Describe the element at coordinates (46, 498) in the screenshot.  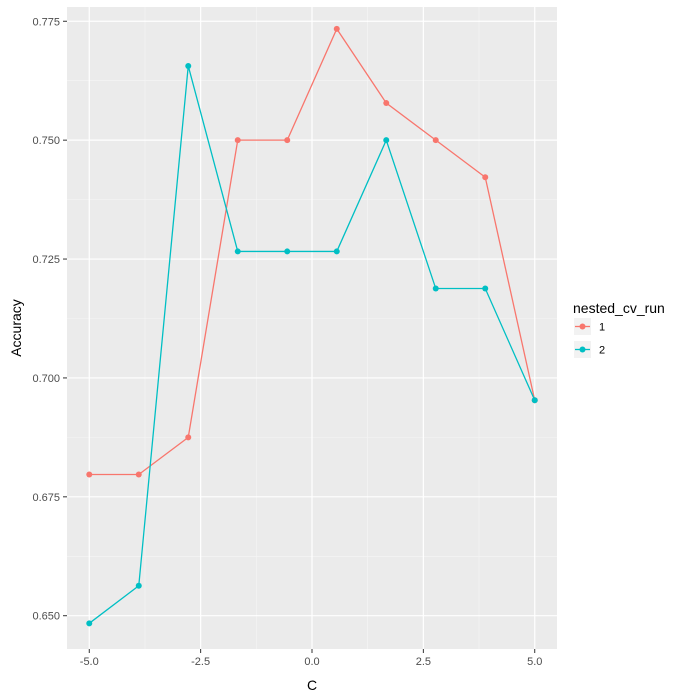
I see `y-tick-label: 0.675` at that location.